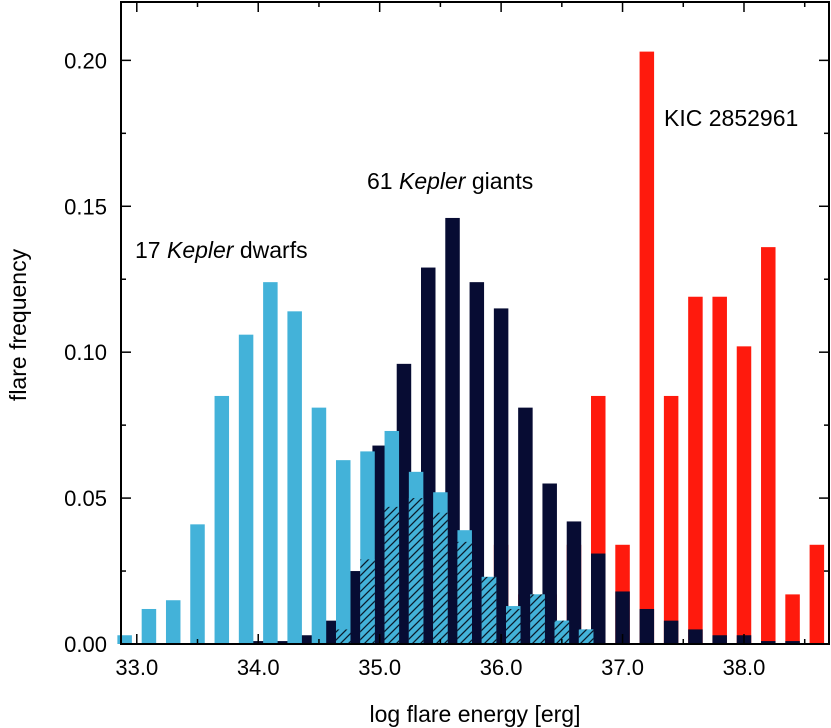  I want to click on annotation-giants-italic: Kepler, so click(433, 181).